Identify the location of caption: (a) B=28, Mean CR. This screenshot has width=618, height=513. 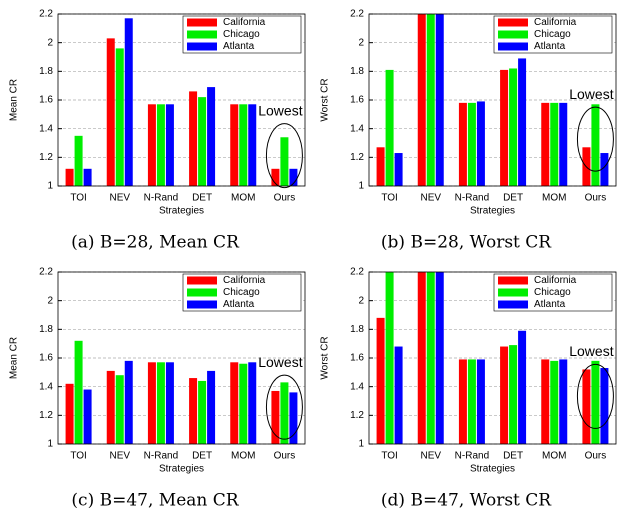
(155, 243).